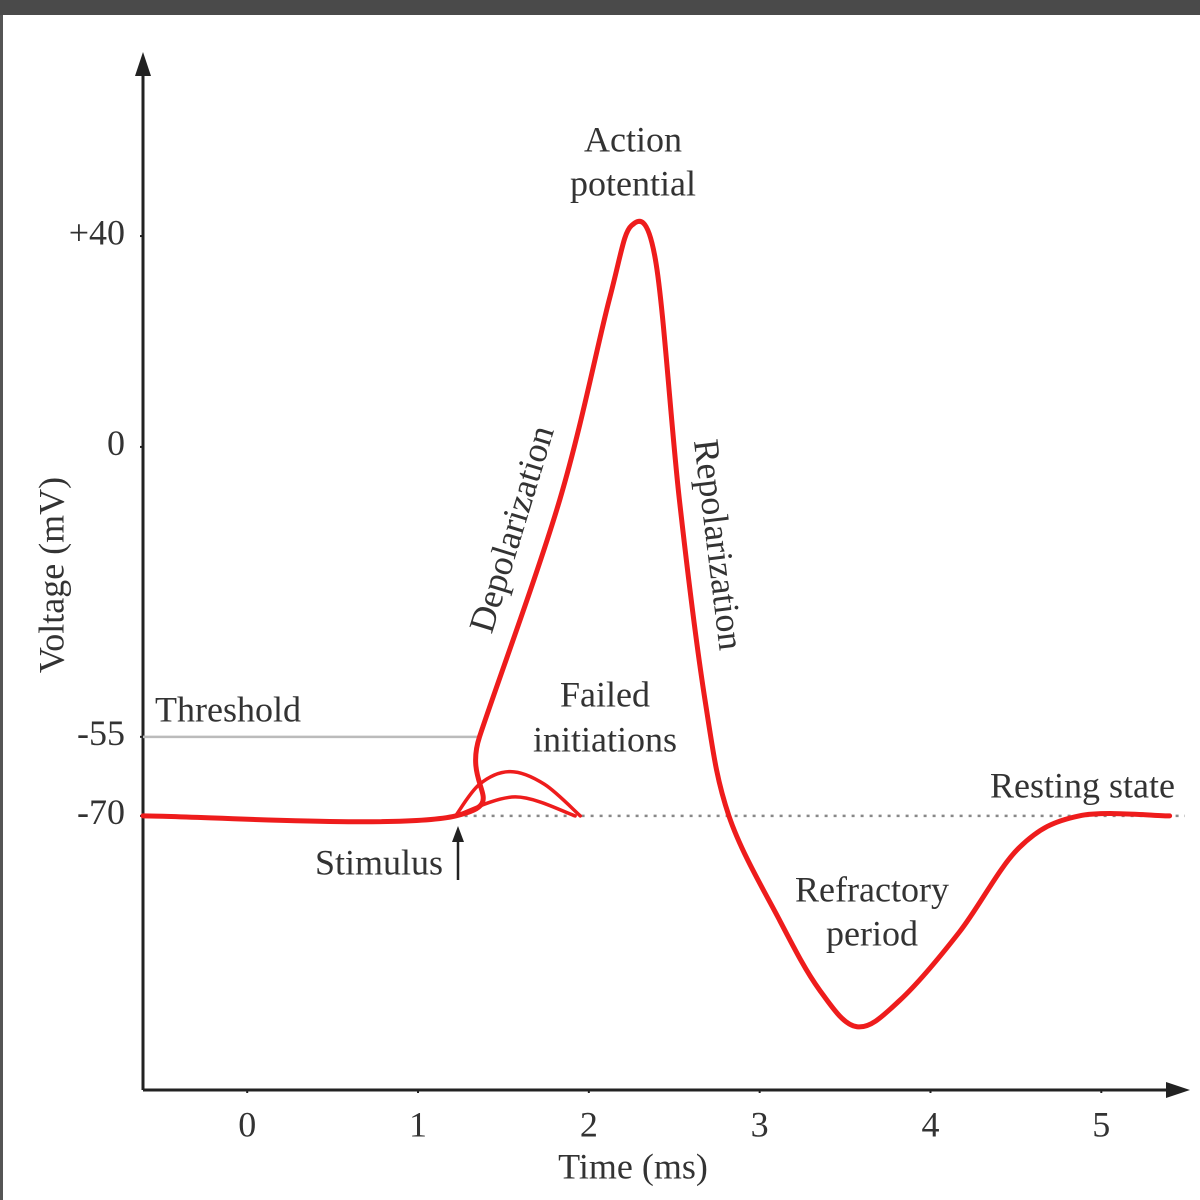  I want to click on y-axis-arrow, so click(143, 64).